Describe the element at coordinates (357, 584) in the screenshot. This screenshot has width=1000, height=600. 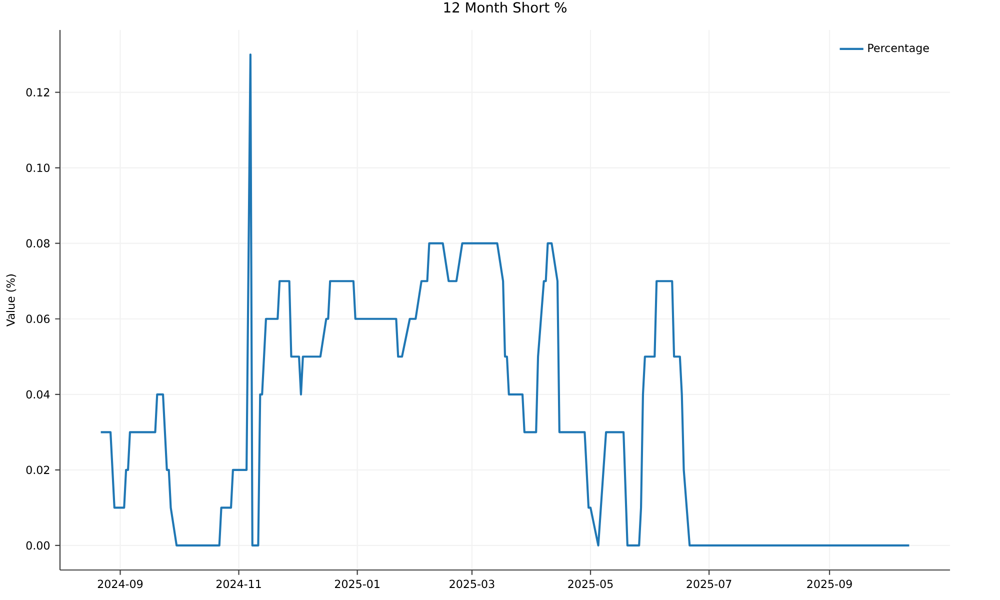
I see `x-tick-label: 2025-01` at that location.